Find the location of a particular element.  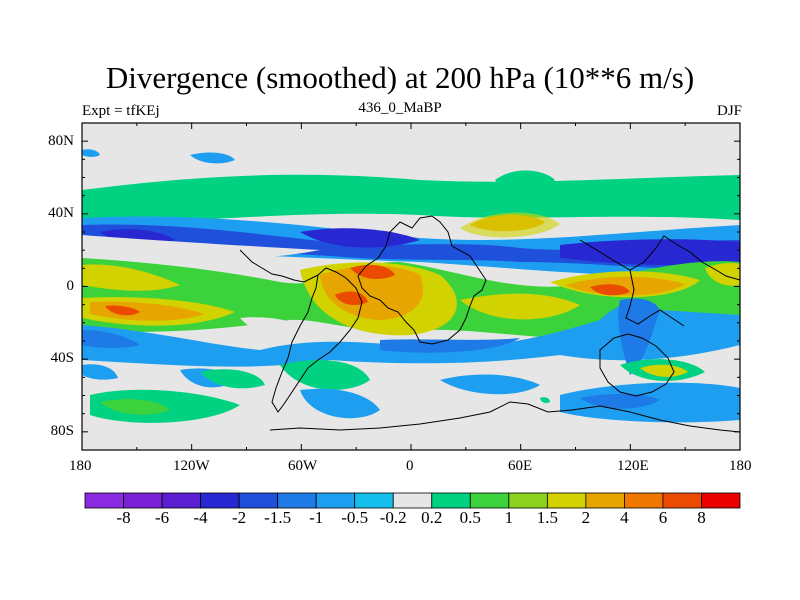

colorbar-label: -6 is located at coordinates (162, 517).